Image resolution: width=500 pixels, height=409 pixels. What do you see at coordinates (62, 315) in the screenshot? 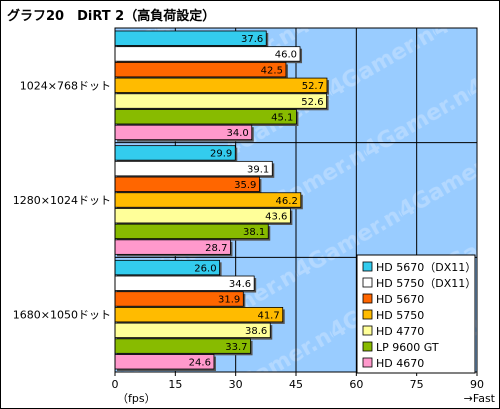
I see `category-label: 1680×1050ドット` at bounding box center [62, 315].